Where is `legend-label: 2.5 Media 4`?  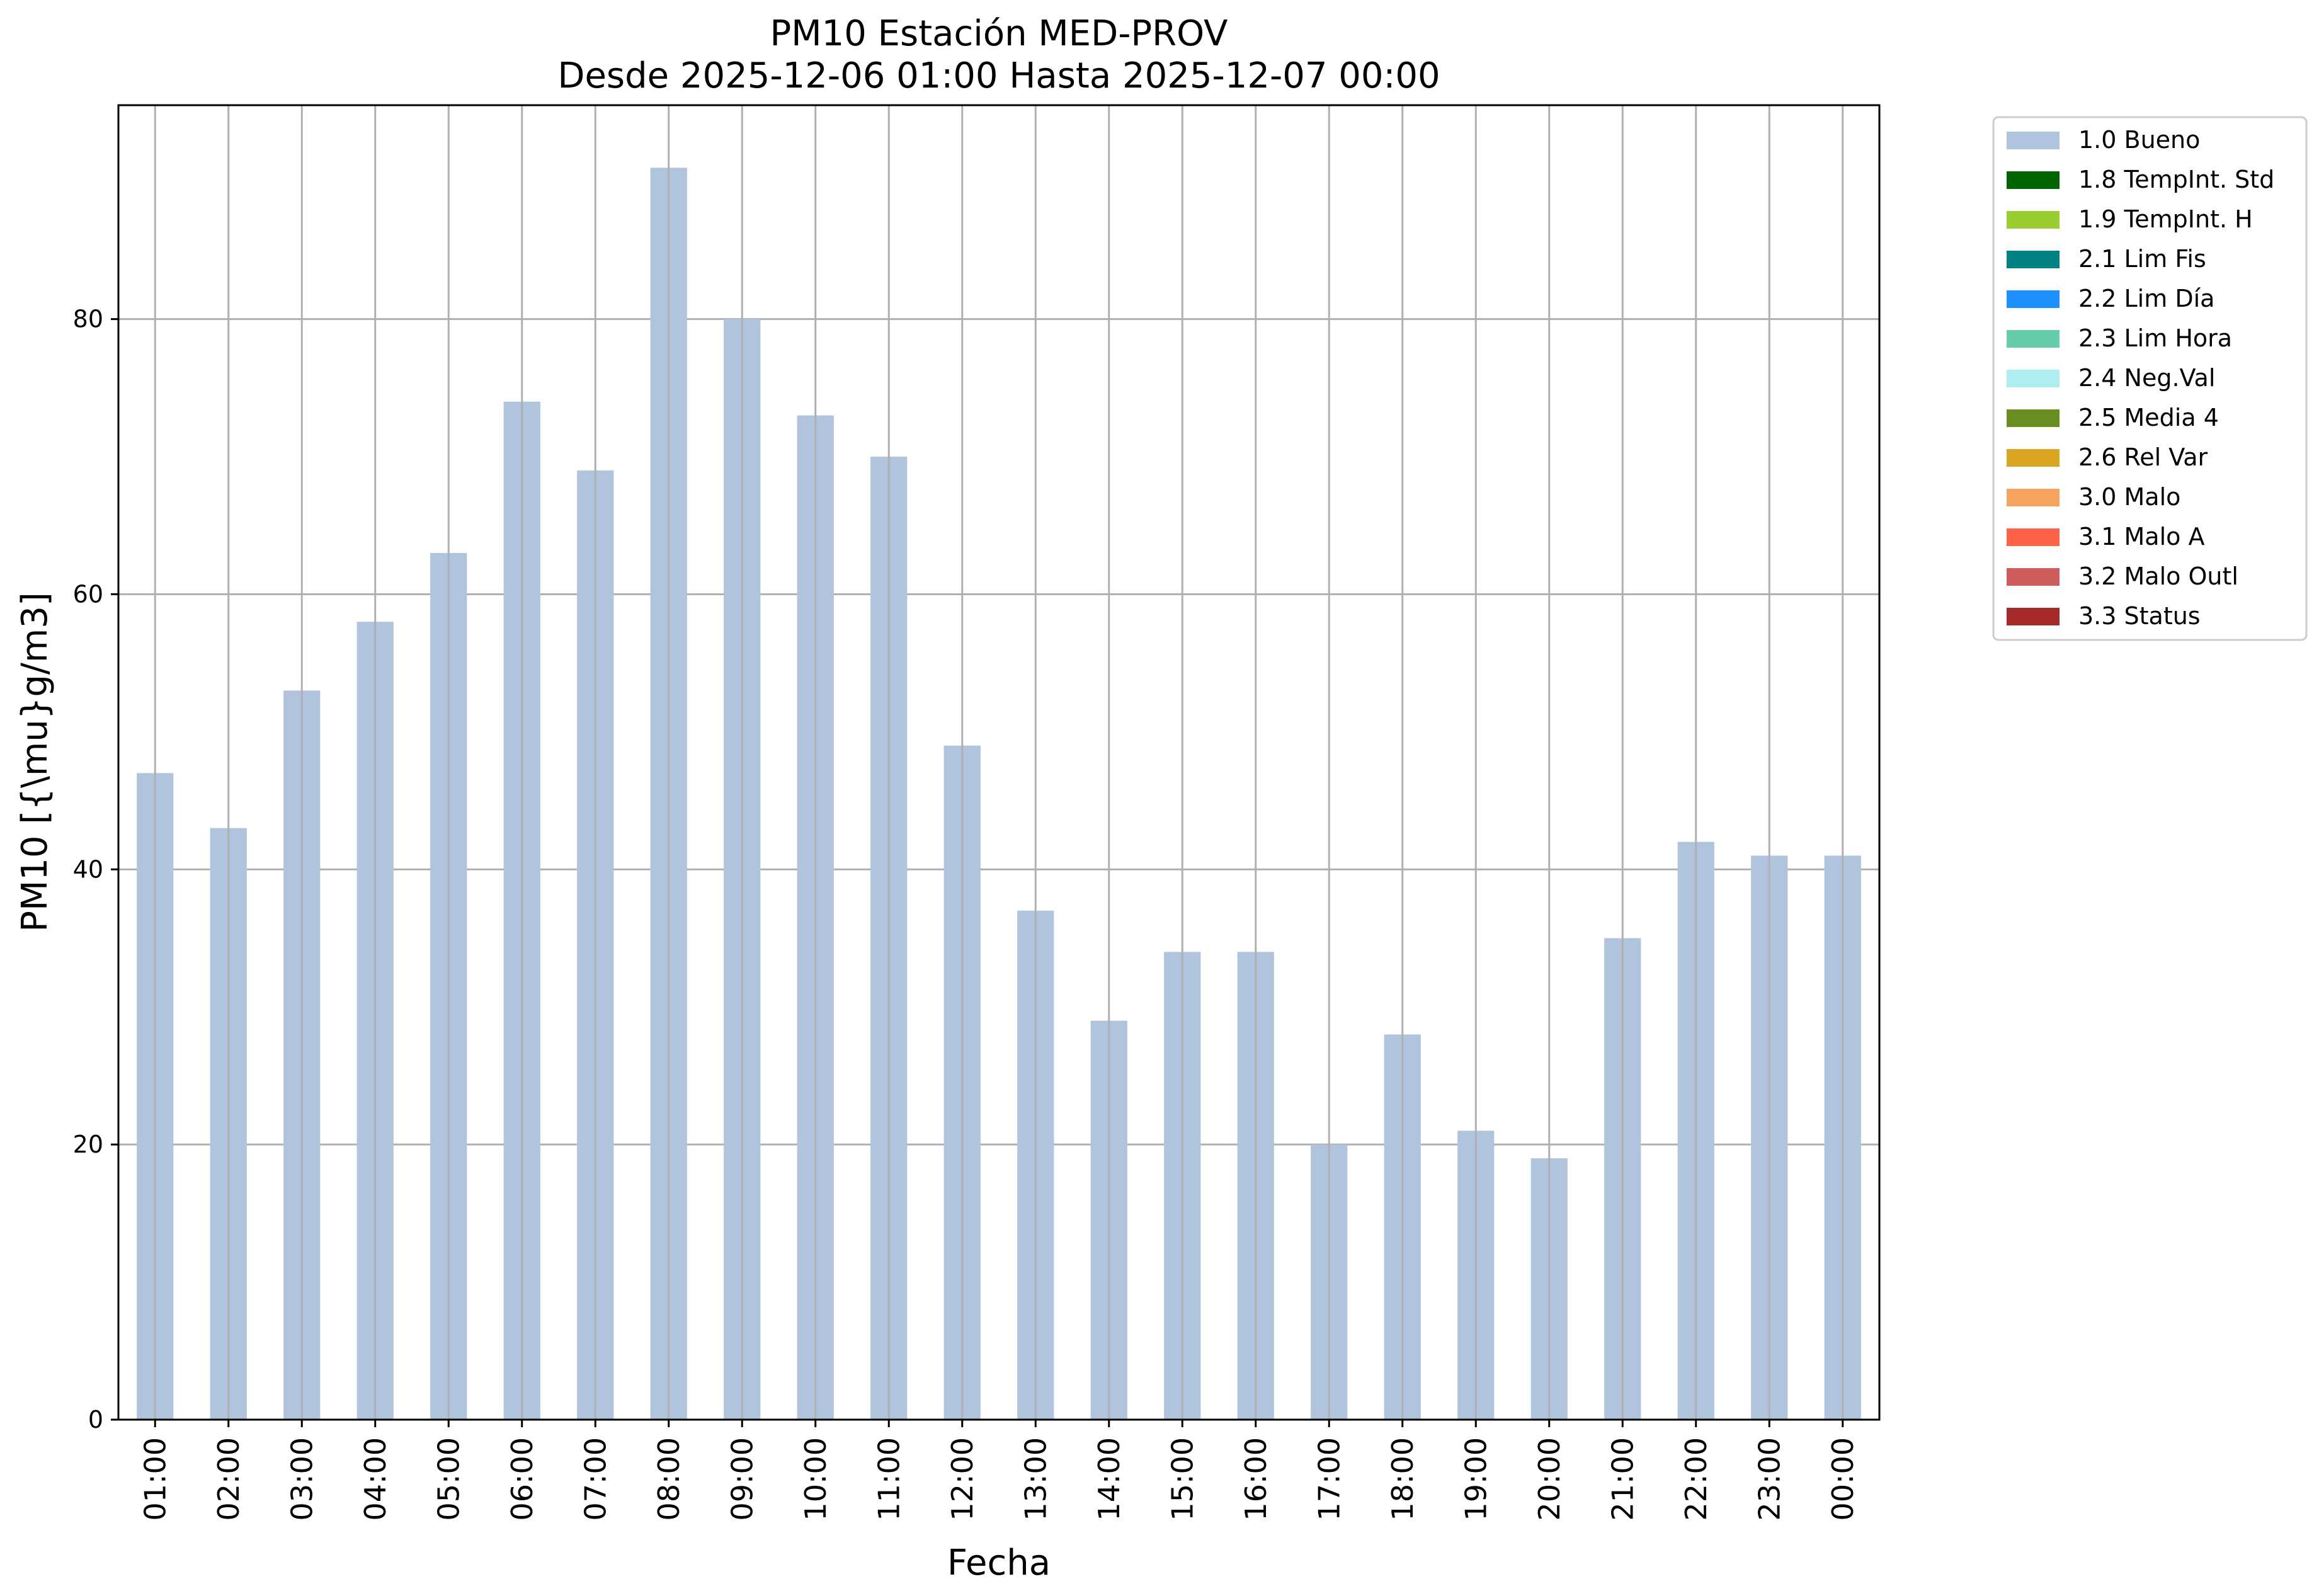 legend-label: 2.5 Media 4 is located at coordinates (2148, 417).